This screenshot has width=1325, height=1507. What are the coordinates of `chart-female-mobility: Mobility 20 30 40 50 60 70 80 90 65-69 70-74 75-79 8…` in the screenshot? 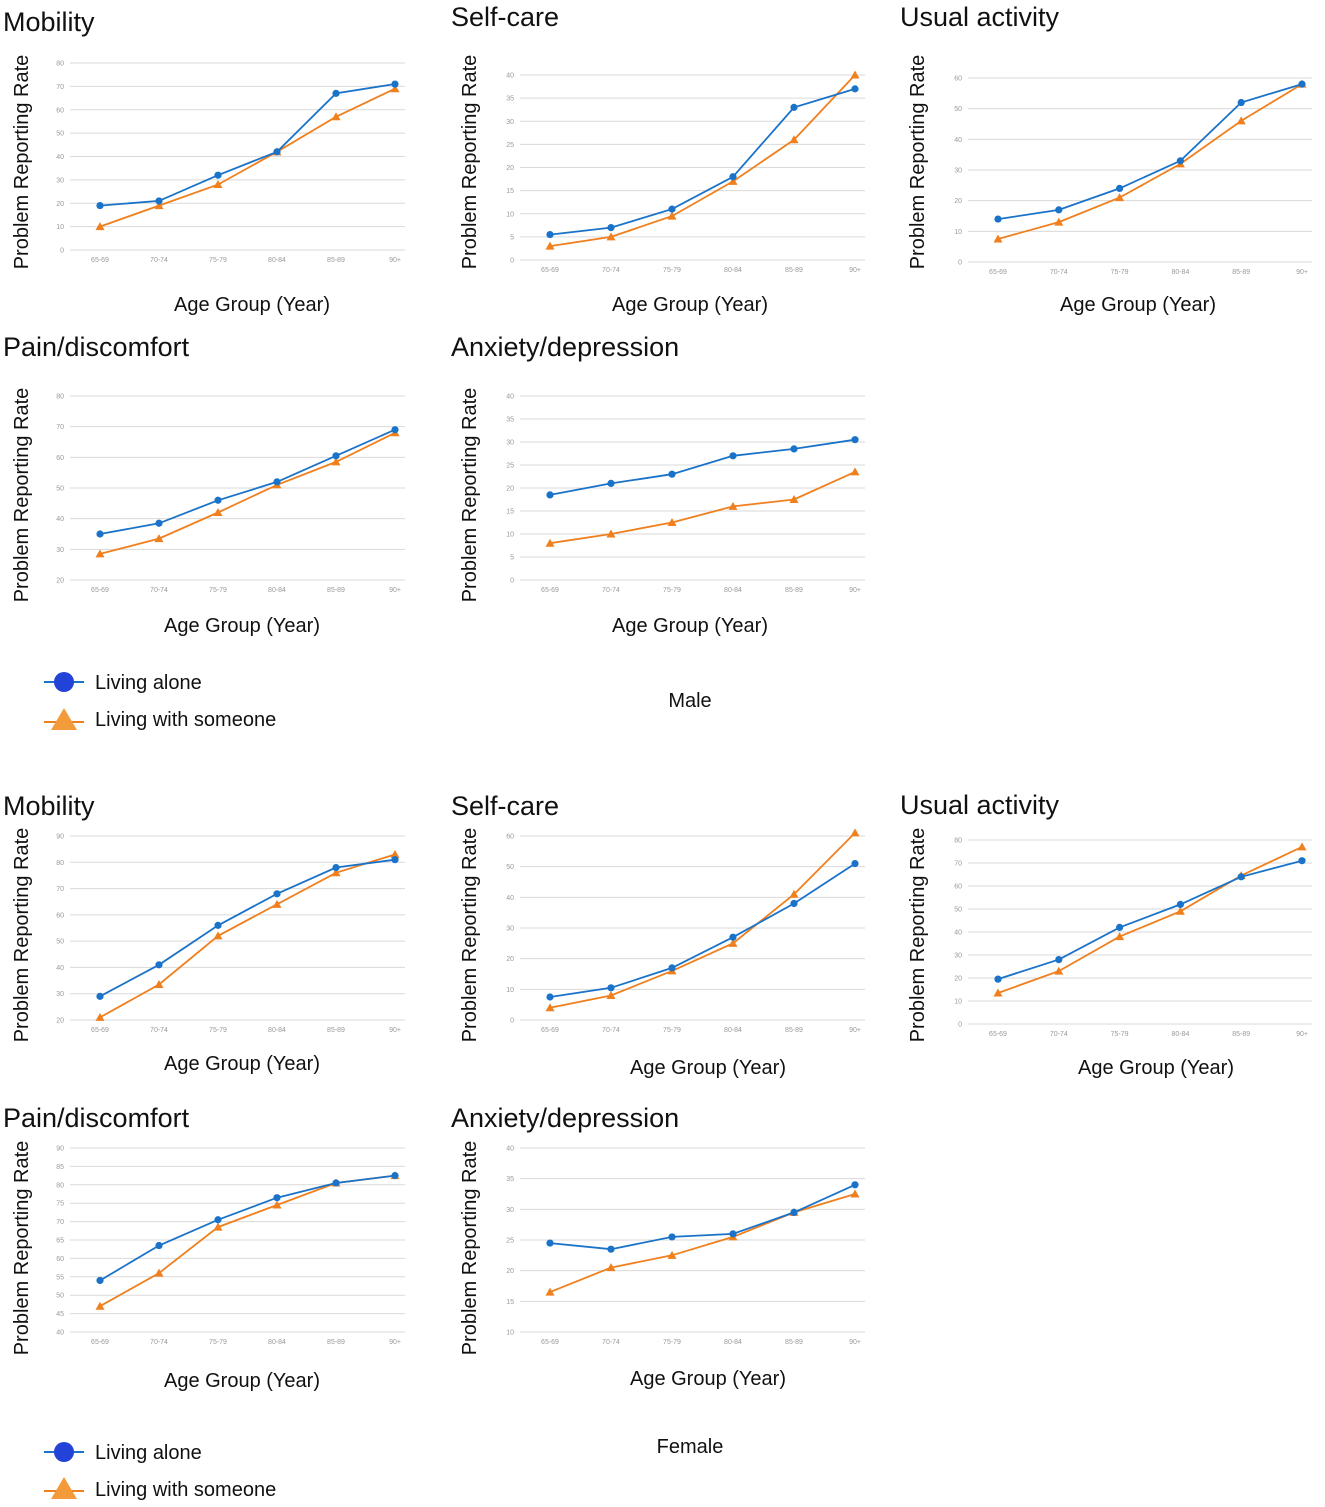 It's located at (204, 933).